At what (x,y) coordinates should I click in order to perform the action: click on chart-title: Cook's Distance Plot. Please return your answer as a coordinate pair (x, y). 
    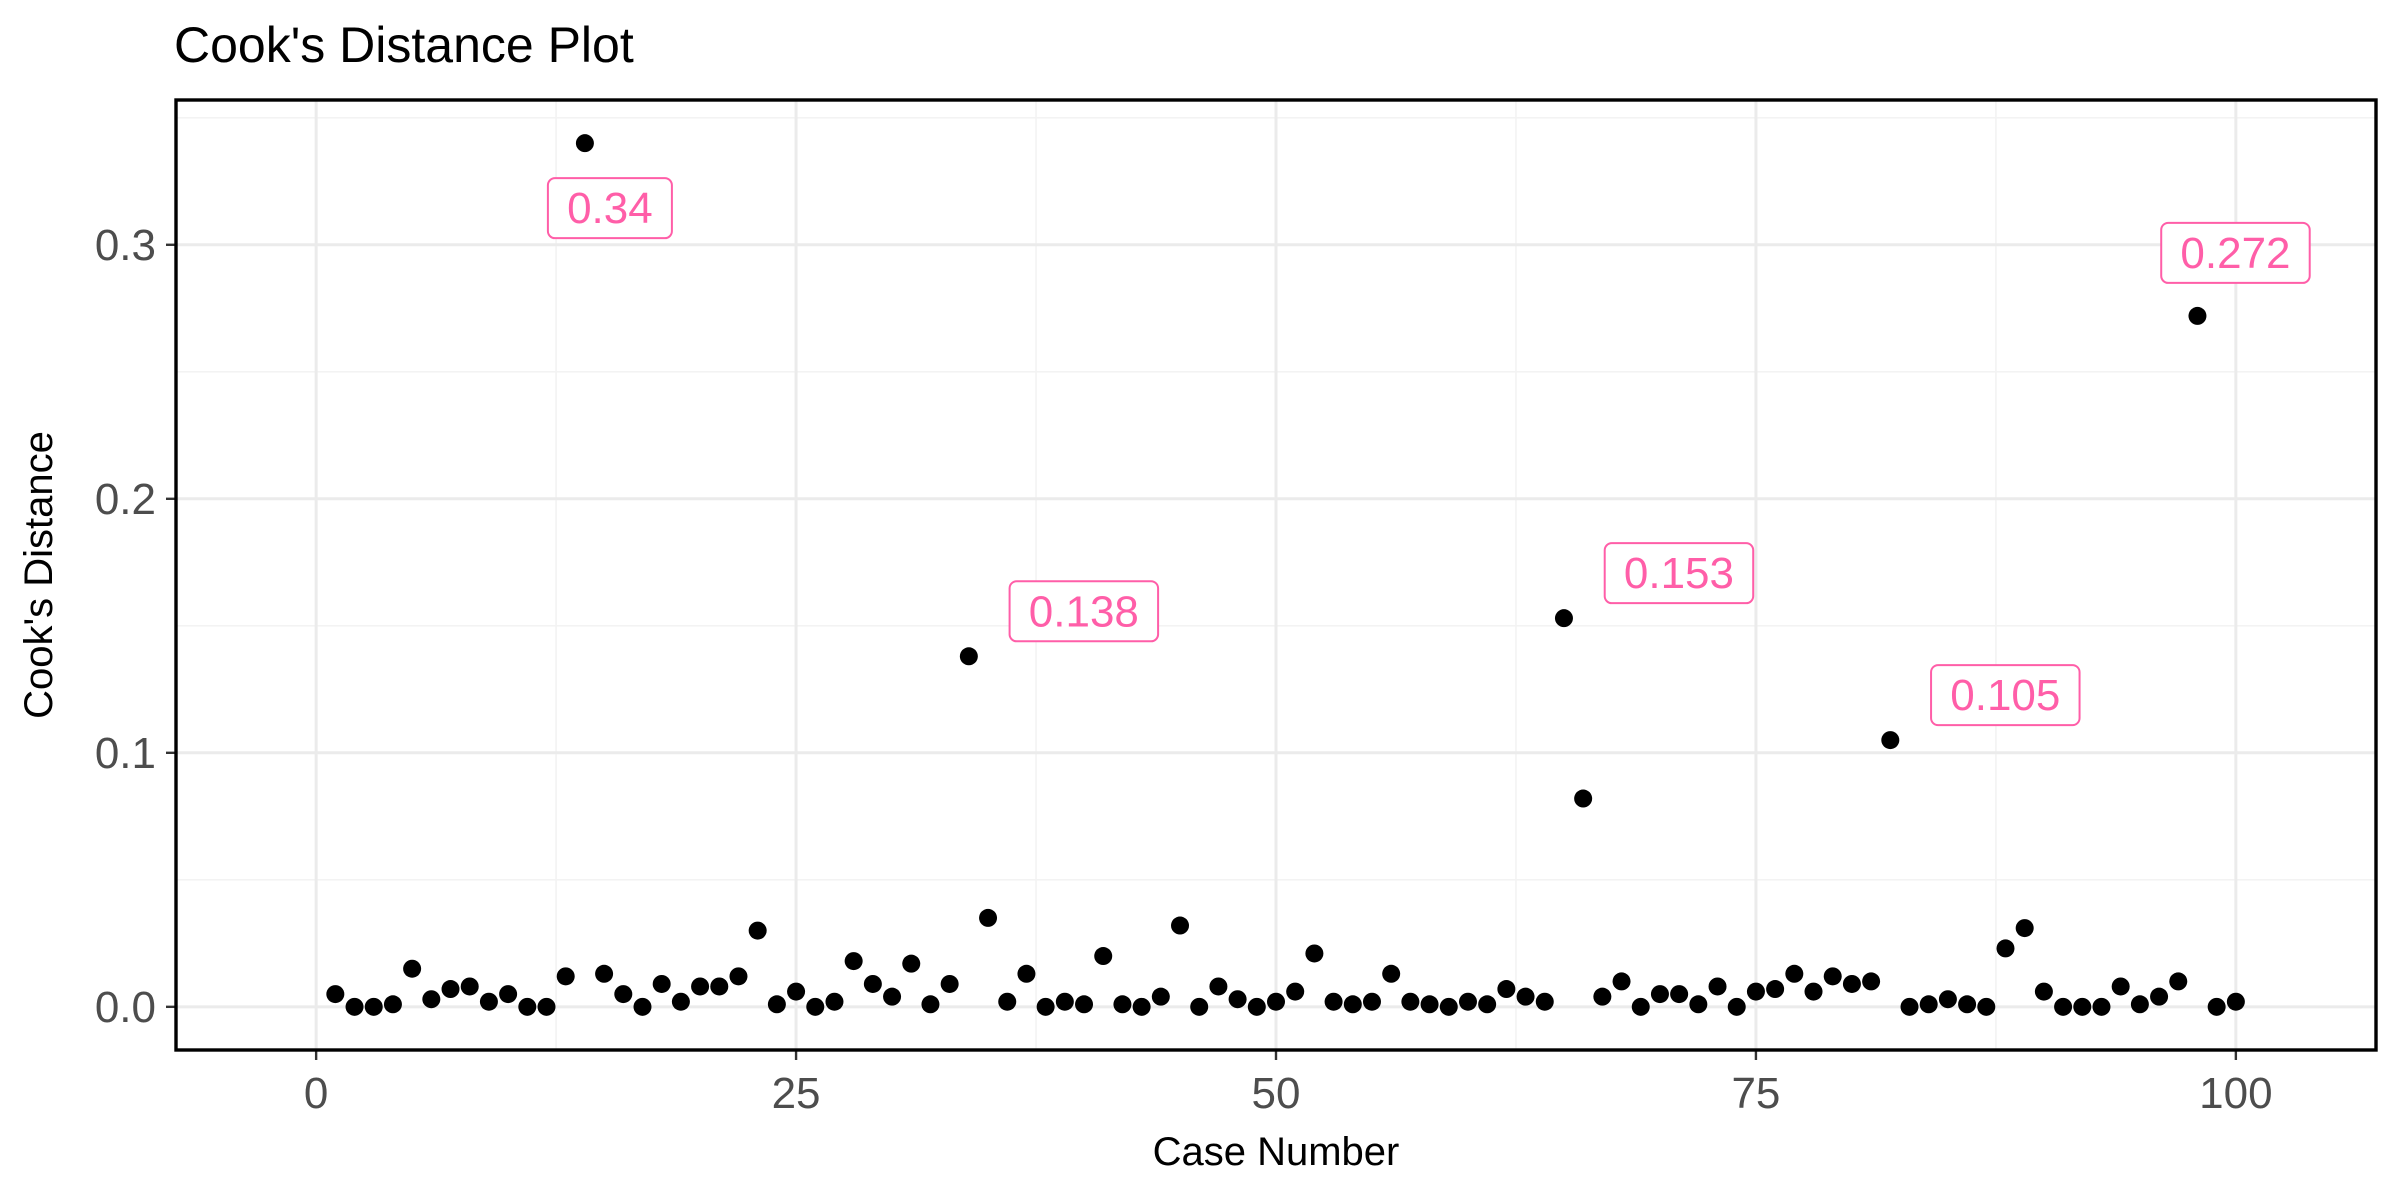
    Looking at the image, I should click on (404, 45).